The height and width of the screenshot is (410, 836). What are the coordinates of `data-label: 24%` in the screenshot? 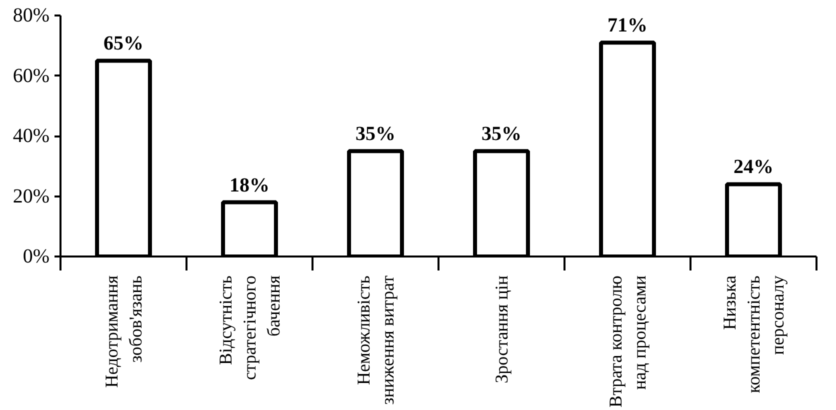 It's located at (754, 167).